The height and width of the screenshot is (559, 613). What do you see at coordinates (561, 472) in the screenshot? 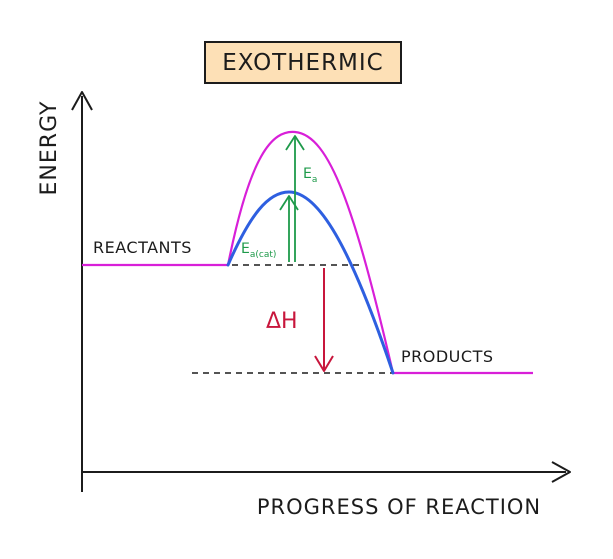
I see `x-axis-arrowhead` at bounding box center [561, 472].